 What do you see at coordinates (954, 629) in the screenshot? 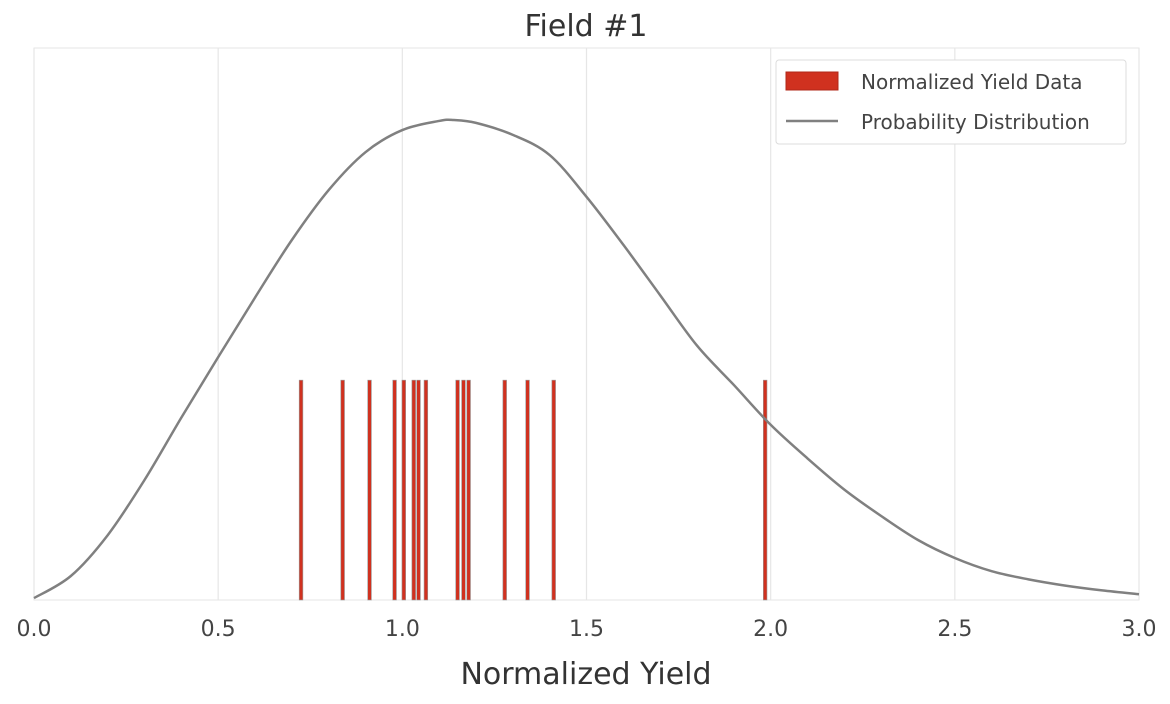
I see `x-tick-label: 2.5` at bounding box center [954, 629].